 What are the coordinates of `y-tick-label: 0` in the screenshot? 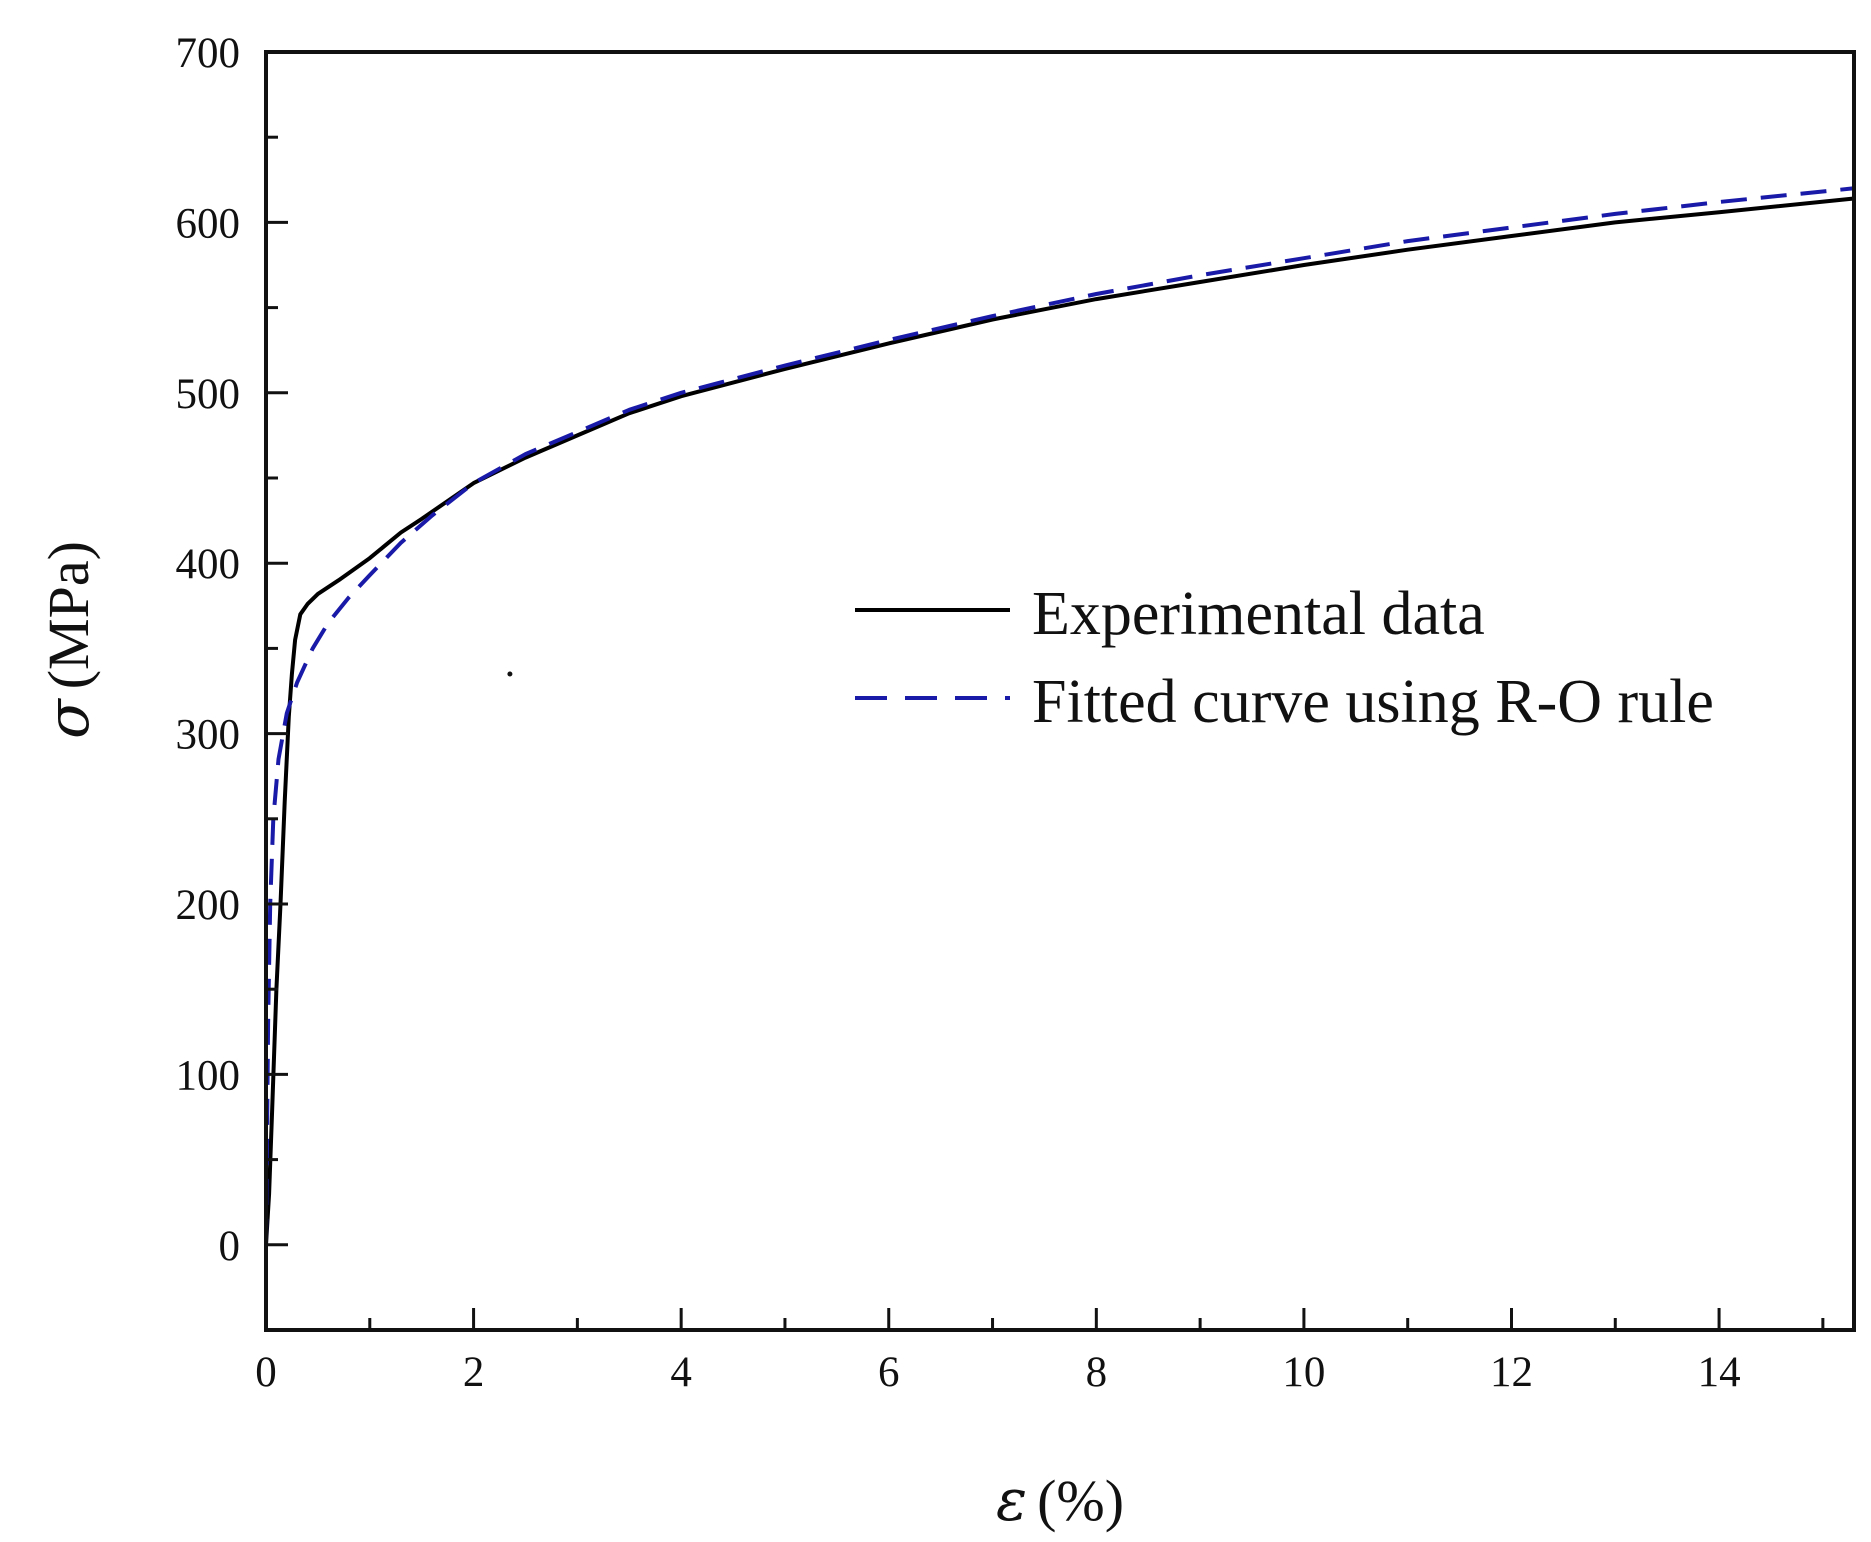 It's located at (230, 1246).